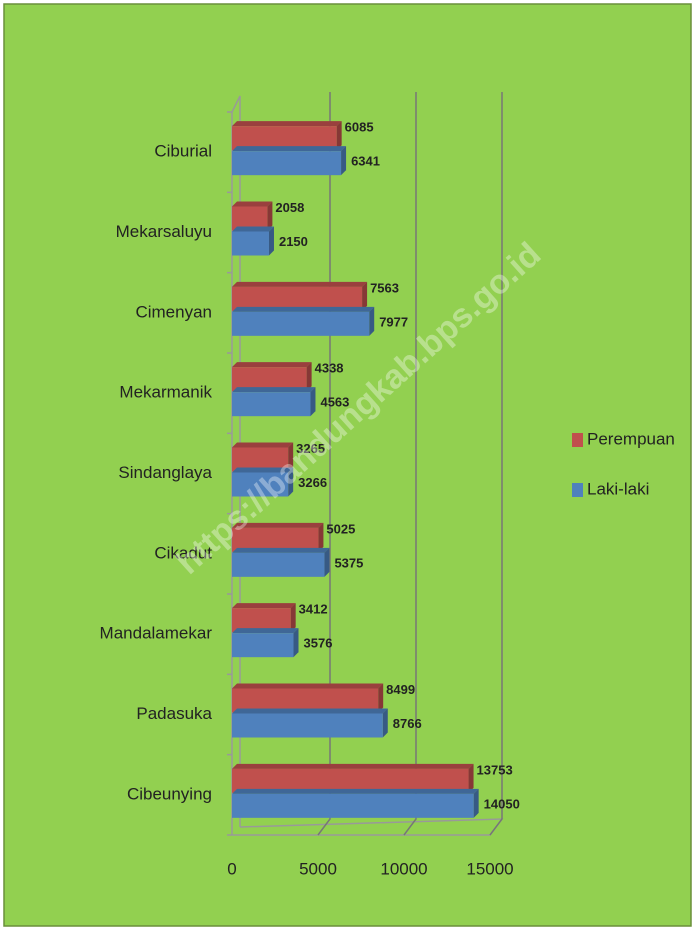 This screenshot has width=695, height=930. What do you see at coordinates (348, 562) in the screenshot?
I see `value-label: 5375` at bounding box center [348, 562].